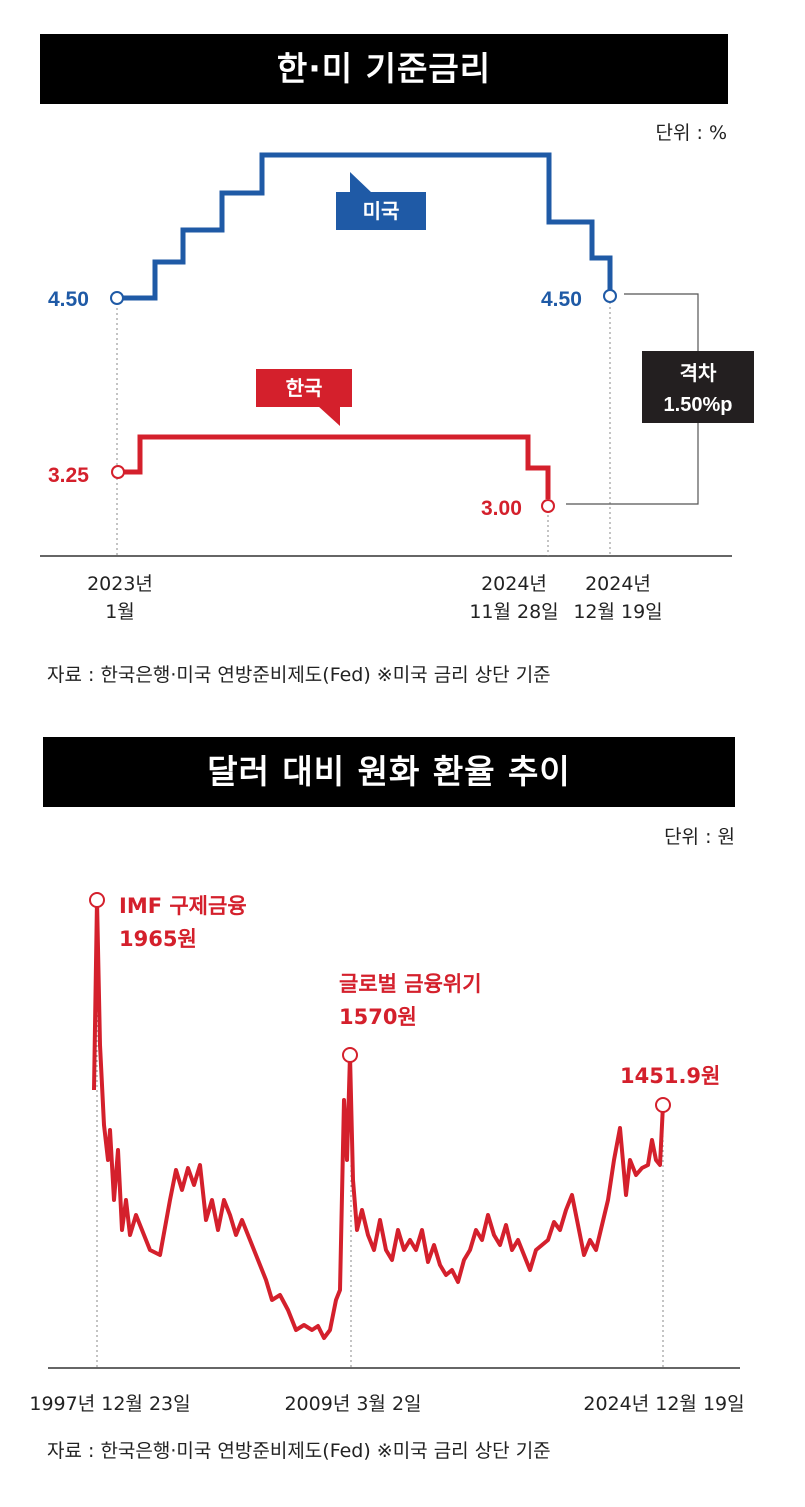 This screenshot has width=805, height=1507. What do you see at coordinates (381, 211) in the screenshot?
I see `us-legend-label: 미국` at bounding box center [381, 211].